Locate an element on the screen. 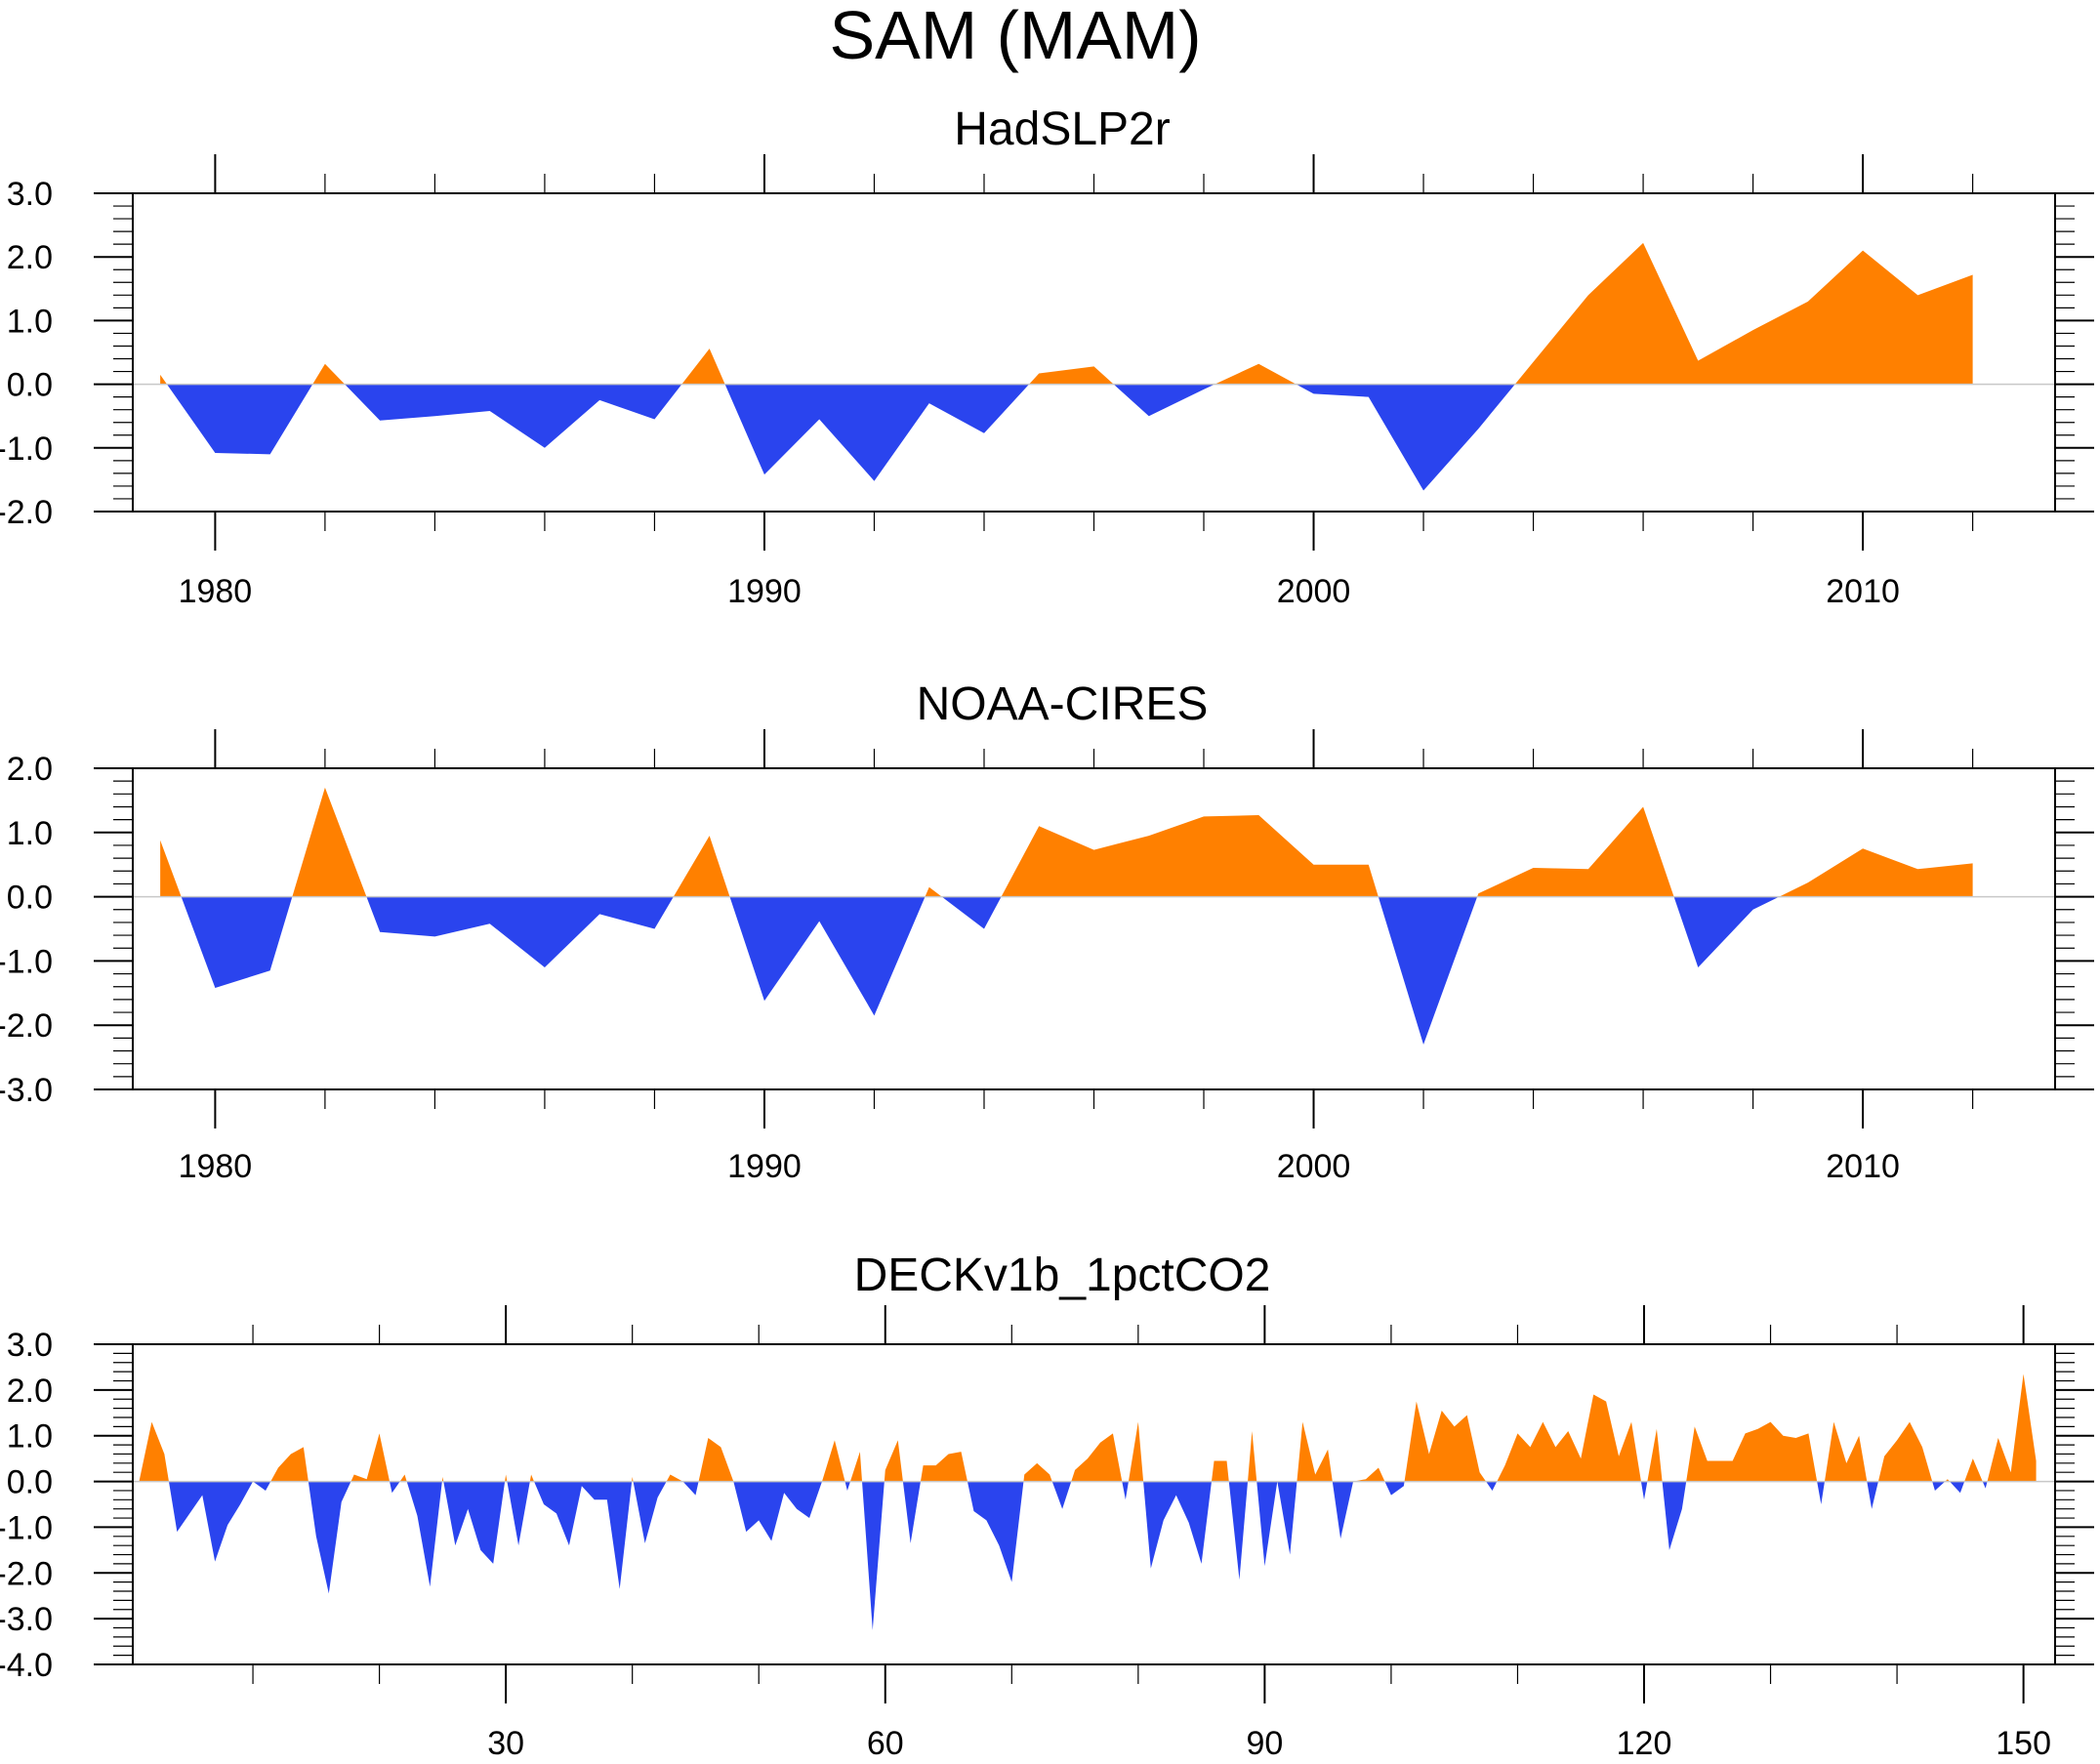 The width and height of the screenshot is (2100, 1764). x-tick-label: 120 is located at coordinates (1644, 1743).